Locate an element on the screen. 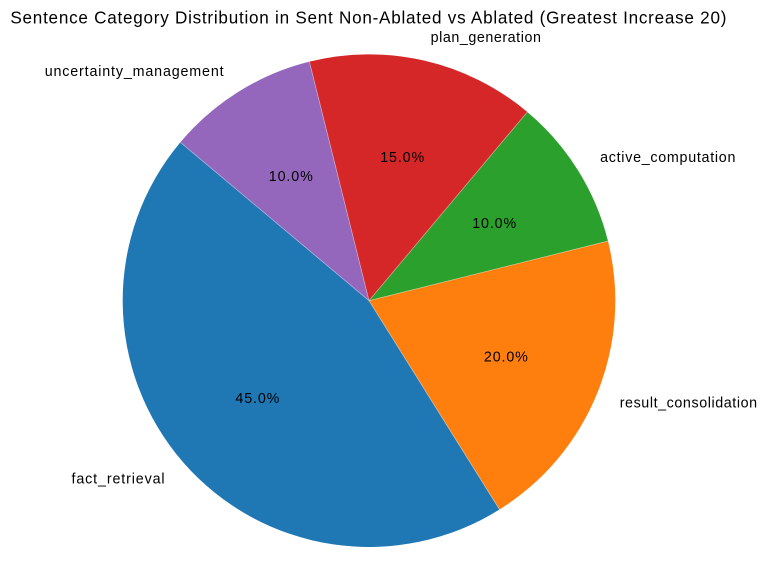 This screenshot has width=768, height=581. svg-text: 20.0% is located at coordinates (506, 357).